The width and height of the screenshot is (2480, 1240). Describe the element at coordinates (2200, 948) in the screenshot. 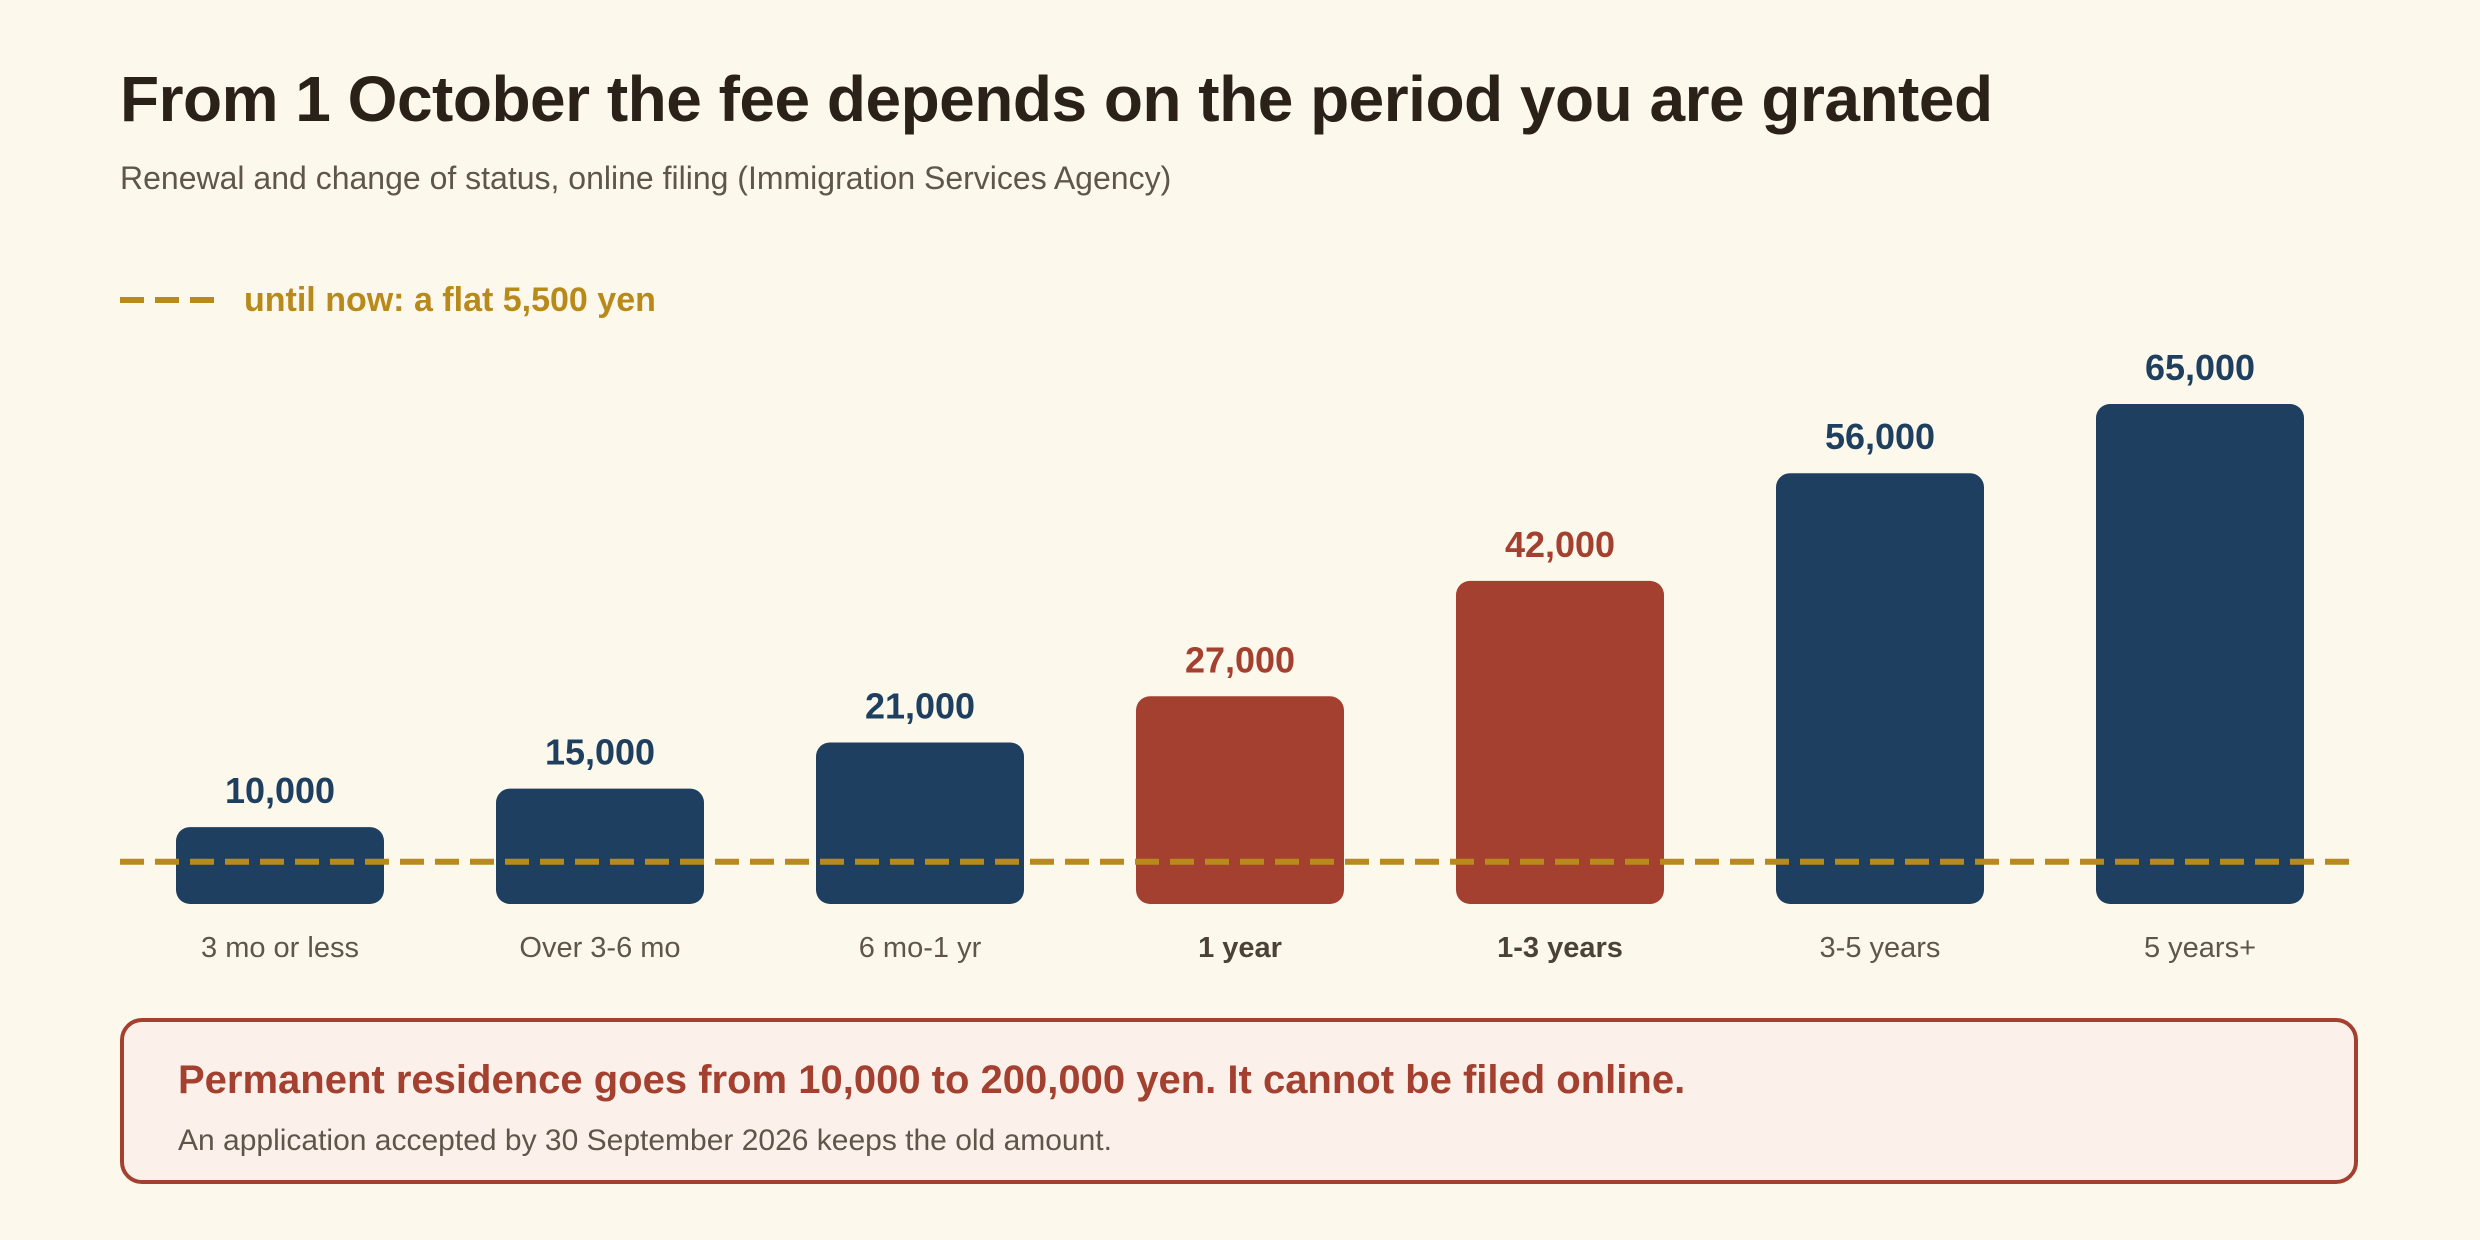

I see `category-label-5-years: 5 years+` at that location.